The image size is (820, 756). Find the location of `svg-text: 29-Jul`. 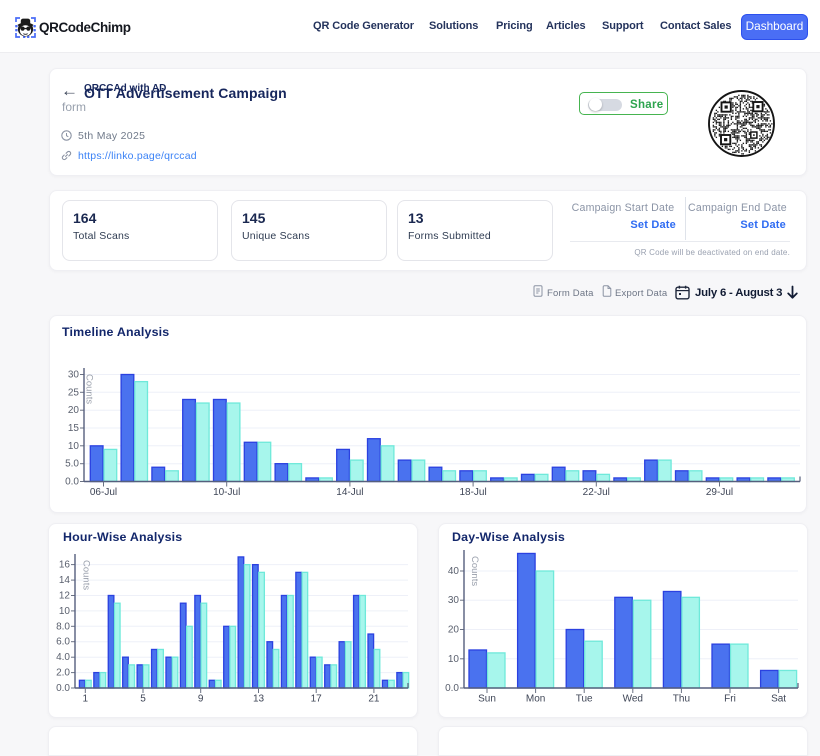

svg-text: 29-Jul is located at coordinates (719, 492).